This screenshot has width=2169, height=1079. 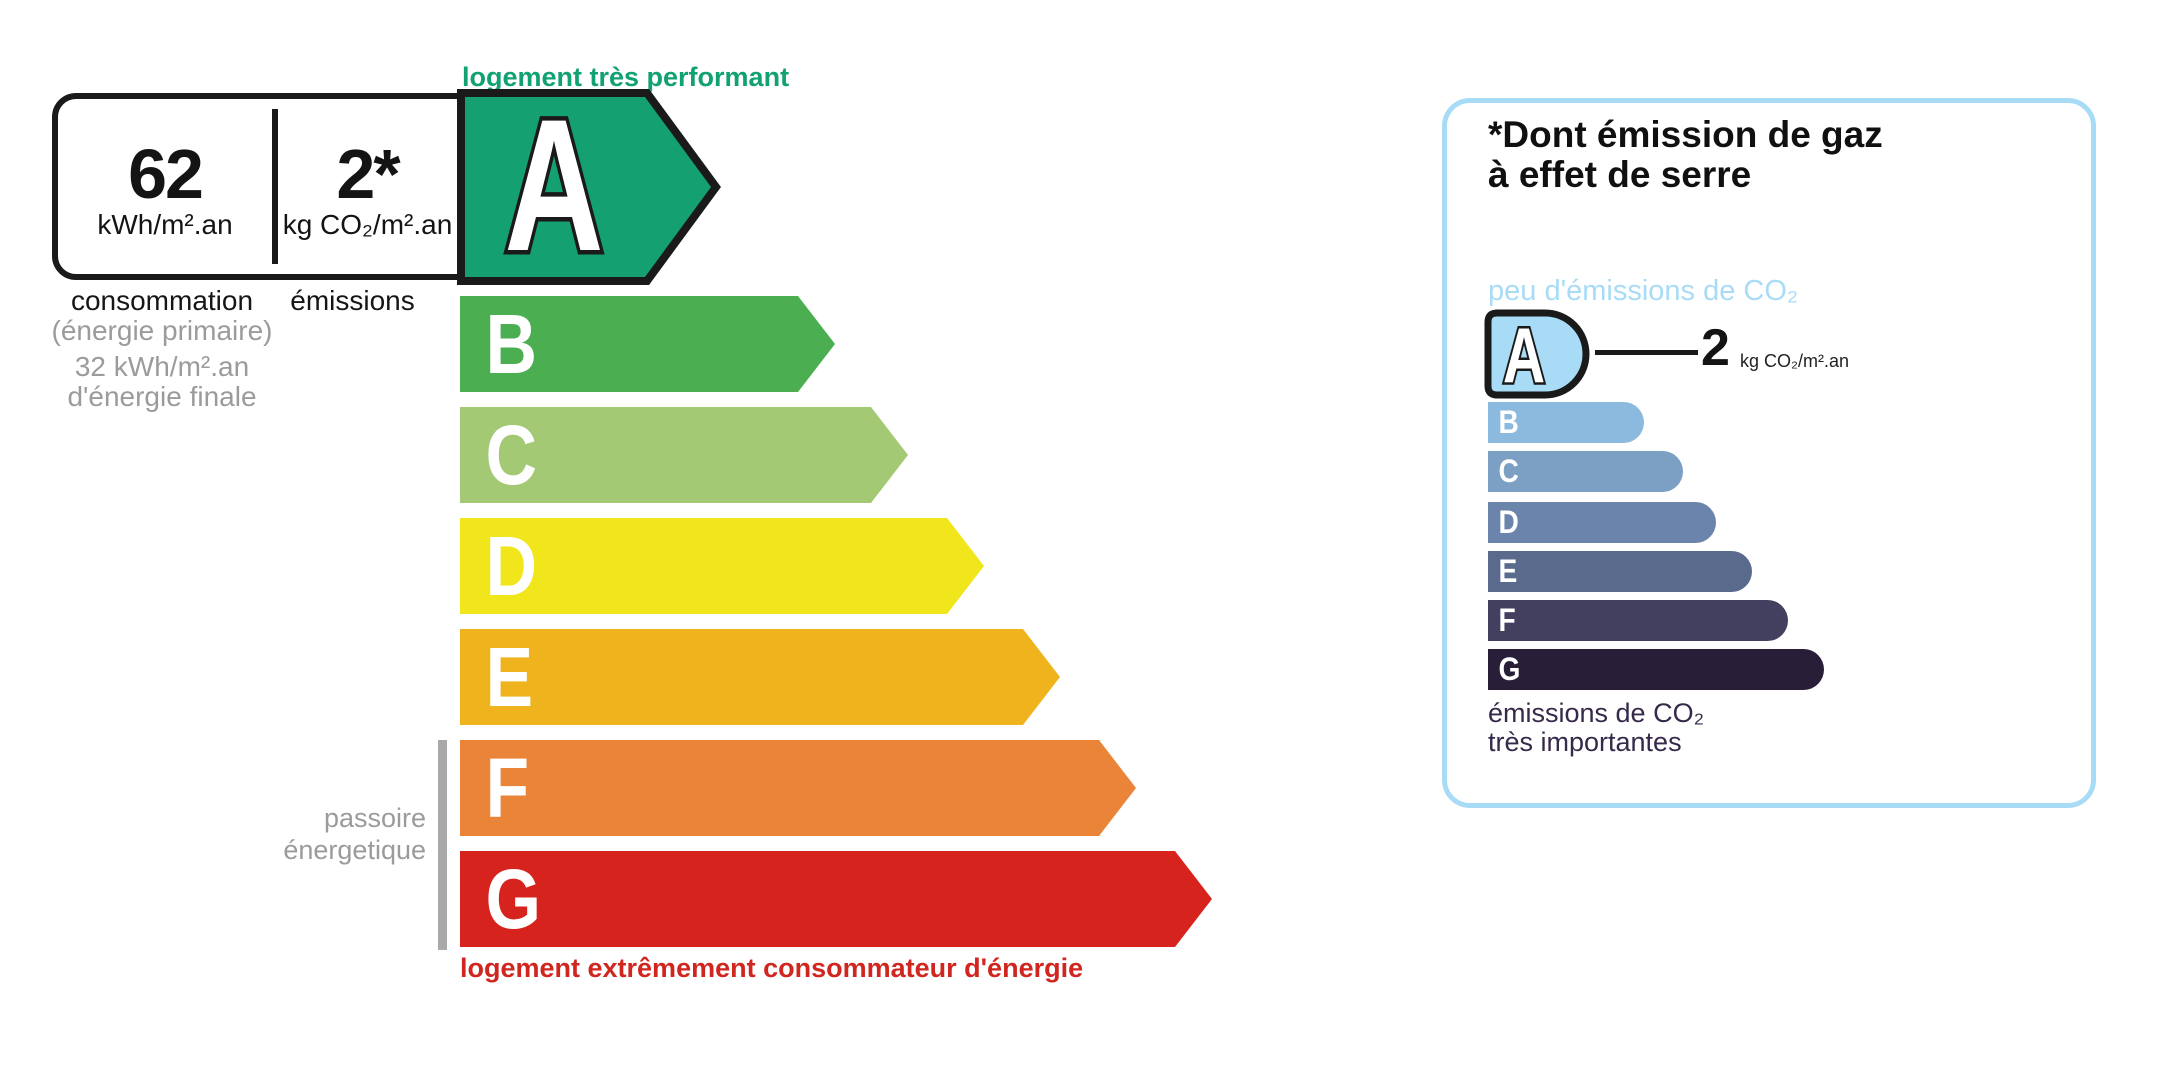 I want to click on co2-class-a-badge: A, so click(x=1537, y=354).